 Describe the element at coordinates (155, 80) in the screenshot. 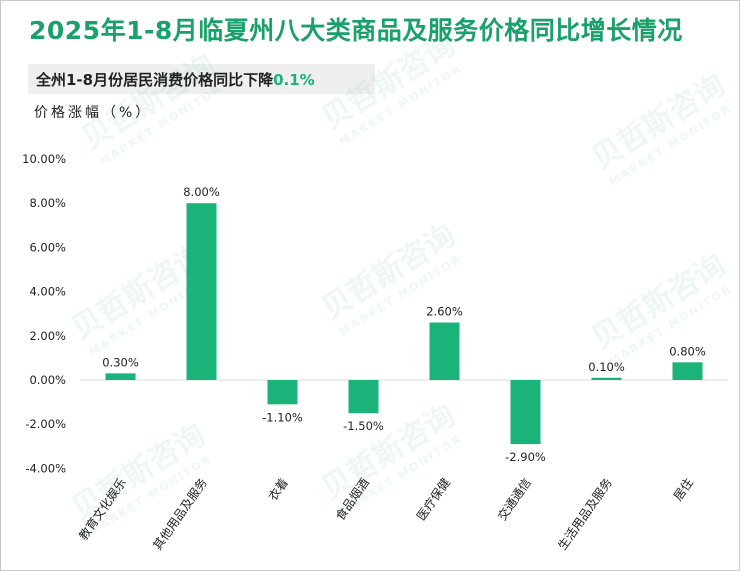

I see `subtitle-text: 全州1-8月份居民消费价格同比下降` at that location.